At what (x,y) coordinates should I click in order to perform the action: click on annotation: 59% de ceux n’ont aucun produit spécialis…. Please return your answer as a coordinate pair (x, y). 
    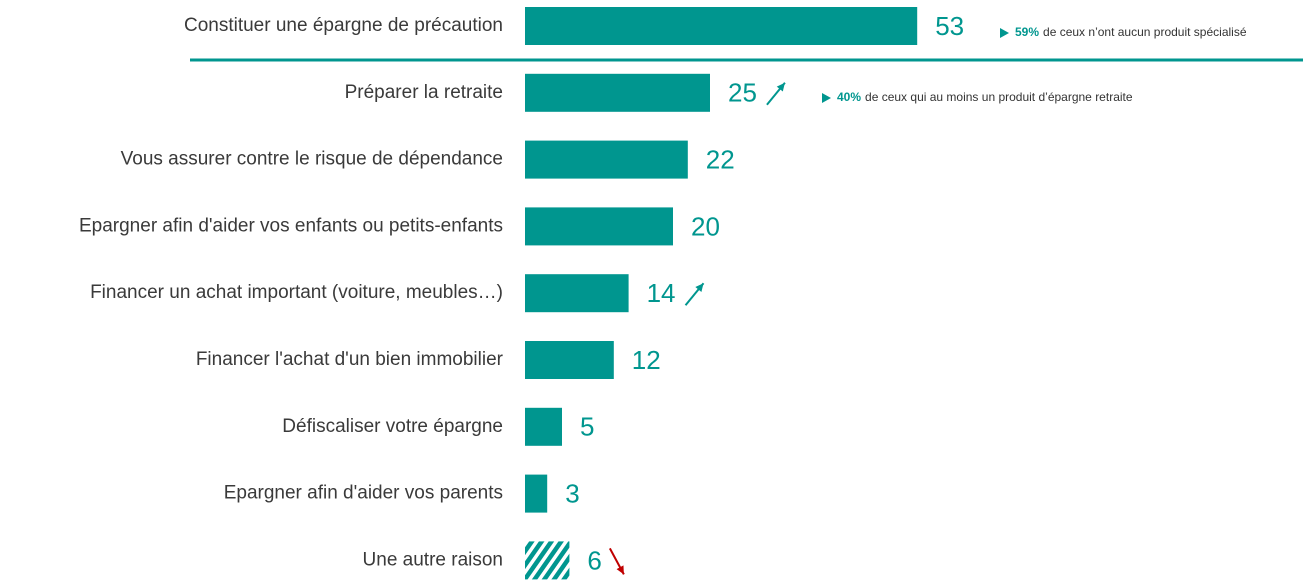
    Looking at the image, I should click on (1131, 32).